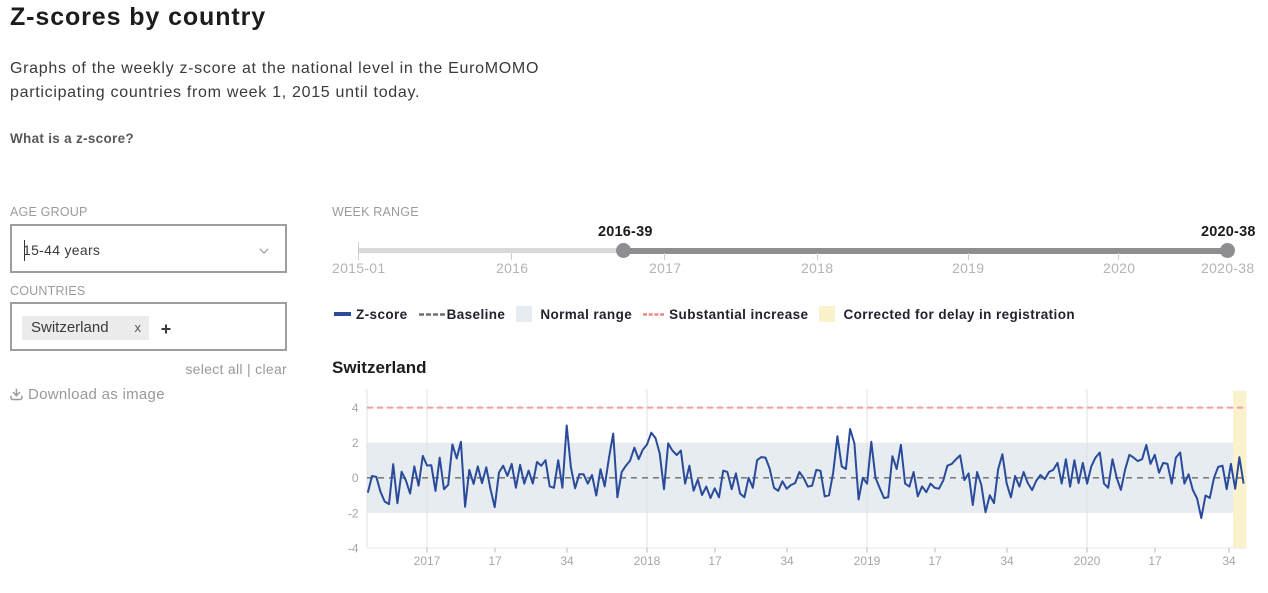  What do you see at coordinates (353, 548) in the screenshot?
I see `svg-text: -4` at bounding box center [353, 548].